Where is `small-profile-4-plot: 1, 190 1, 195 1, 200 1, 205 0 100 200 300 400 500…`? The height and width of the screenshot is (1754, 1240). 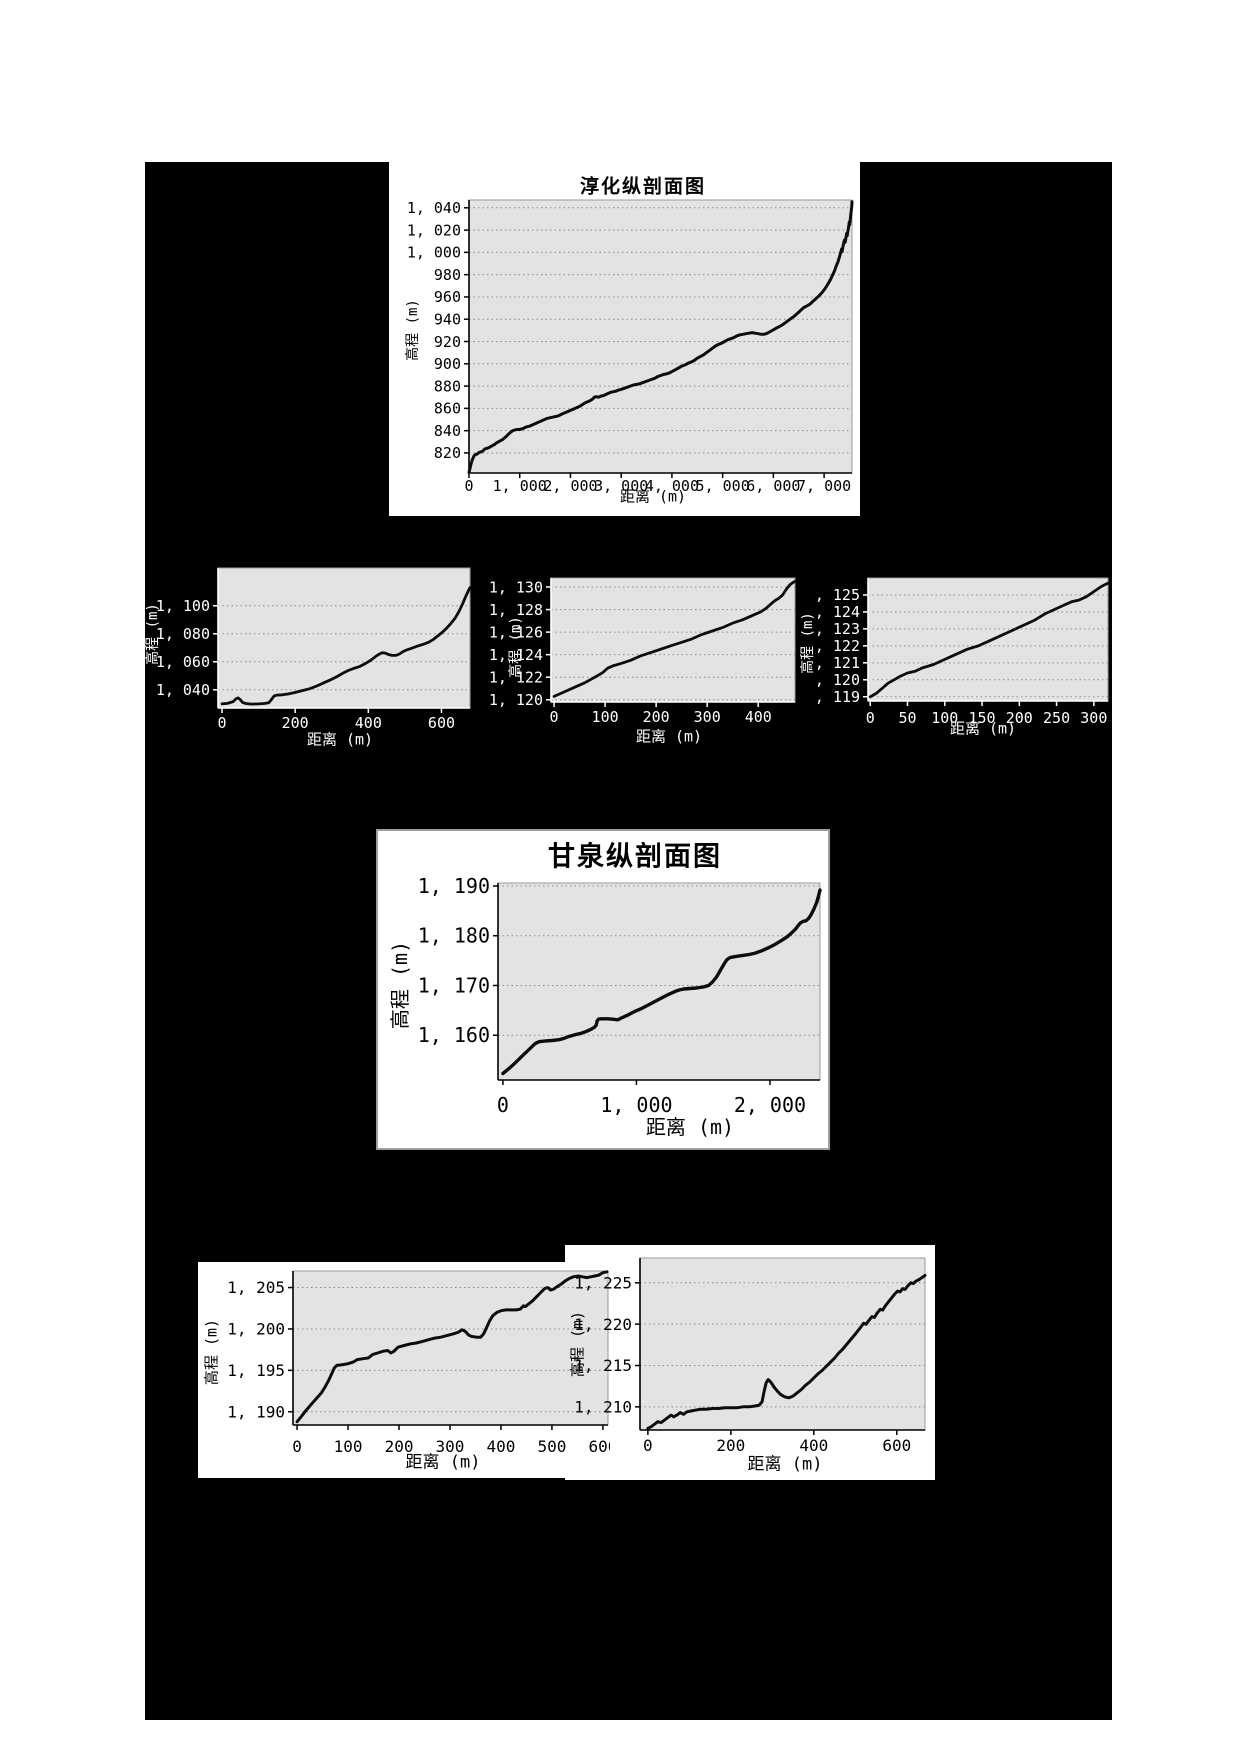
small-profile-4-plot: 1, 190 1, 195 1, 200 1, 205 0 100 200 300 400 500… is located at coordinates (418, 1363).